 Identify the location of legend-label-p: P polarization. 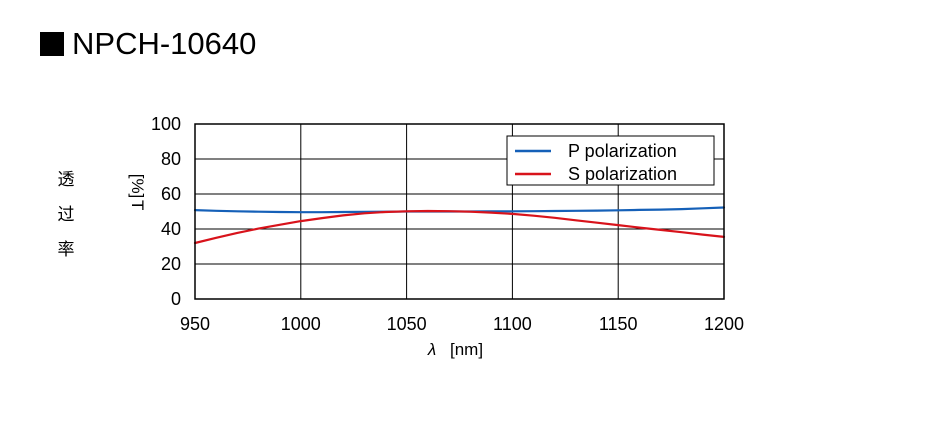
(622, 151).